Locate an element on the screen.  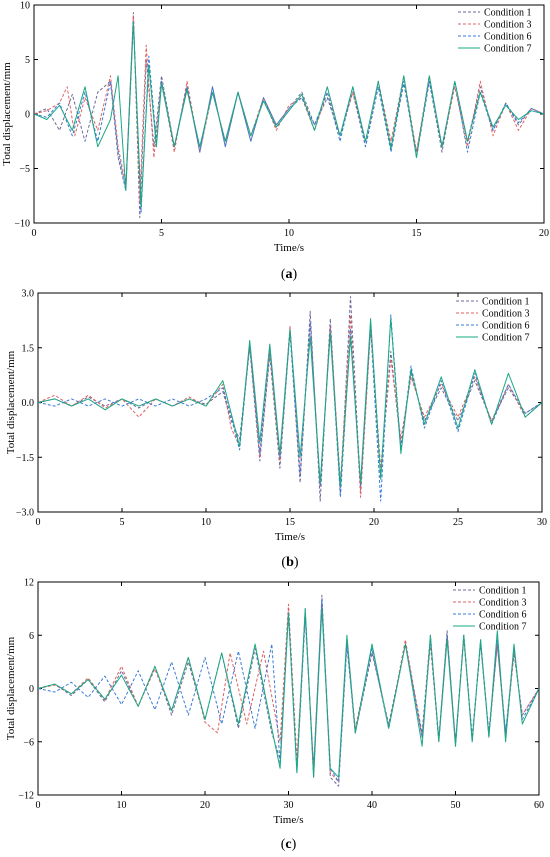
y-tick-label: −12 is located at coordinates (26, 796).